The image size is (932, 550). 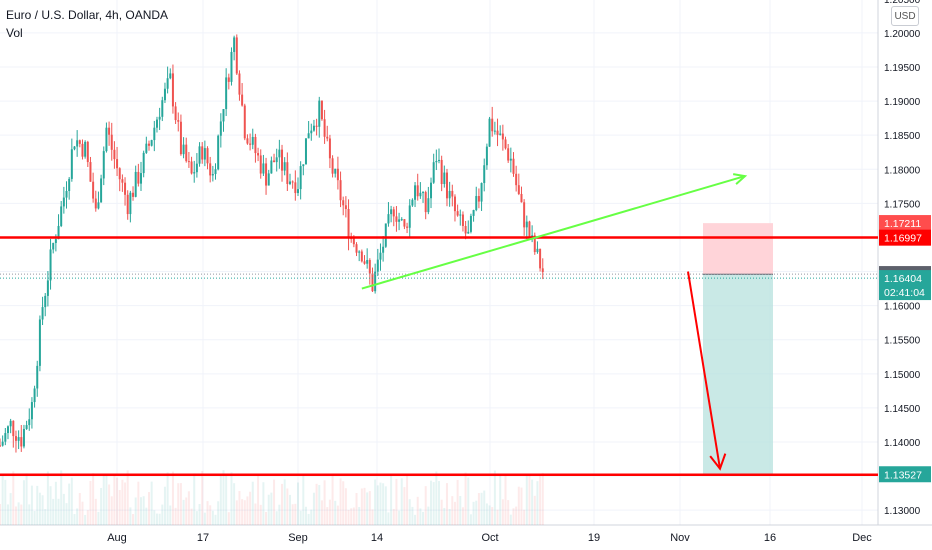 What do you see at coordinates (905, 16) in the screenshot?
I see `currency-button: USD` at bounding box center [905, 16].